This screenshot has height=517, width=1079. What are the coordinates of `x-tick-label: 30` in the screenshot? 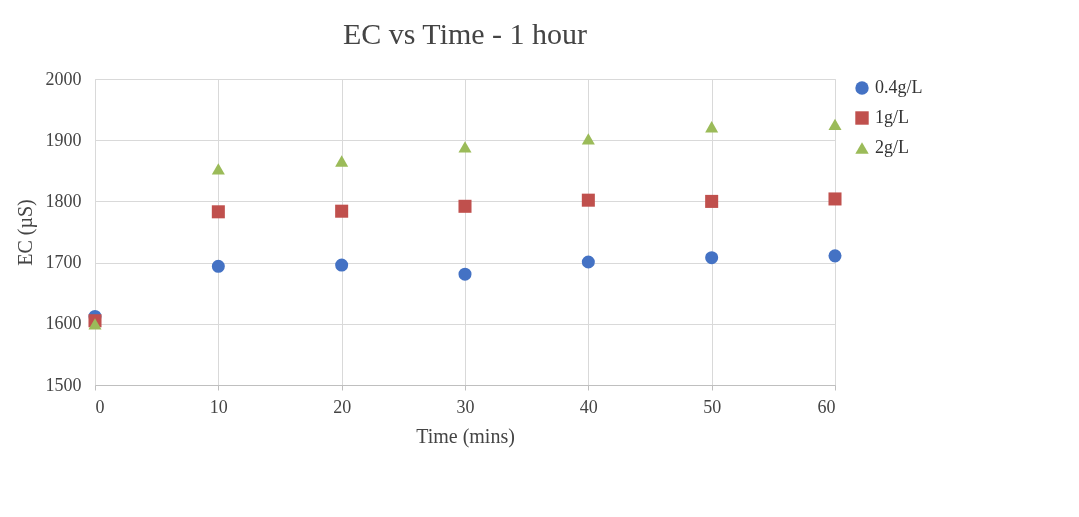 It's located at (465, 406).